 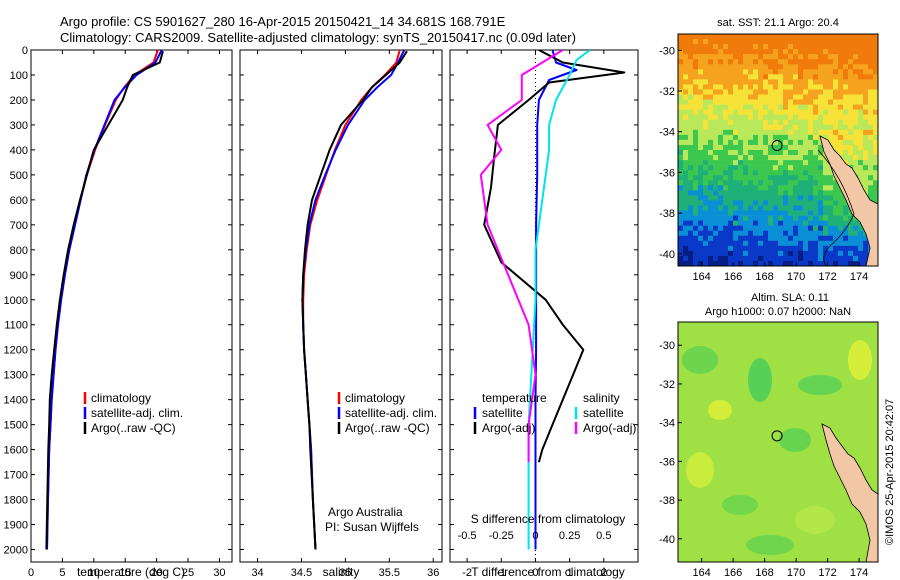 What do you see at coordinates (770, 545) in the screenshot?
I see `sla-blob` at bounding box center [770, 545].